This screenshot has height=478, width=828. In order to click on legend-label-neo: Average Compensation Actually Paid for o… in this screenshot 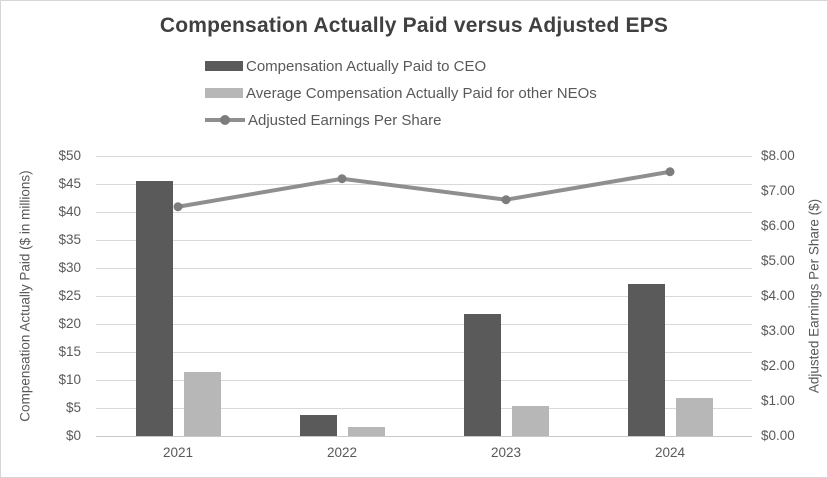, I will do `click(421, 93)`.